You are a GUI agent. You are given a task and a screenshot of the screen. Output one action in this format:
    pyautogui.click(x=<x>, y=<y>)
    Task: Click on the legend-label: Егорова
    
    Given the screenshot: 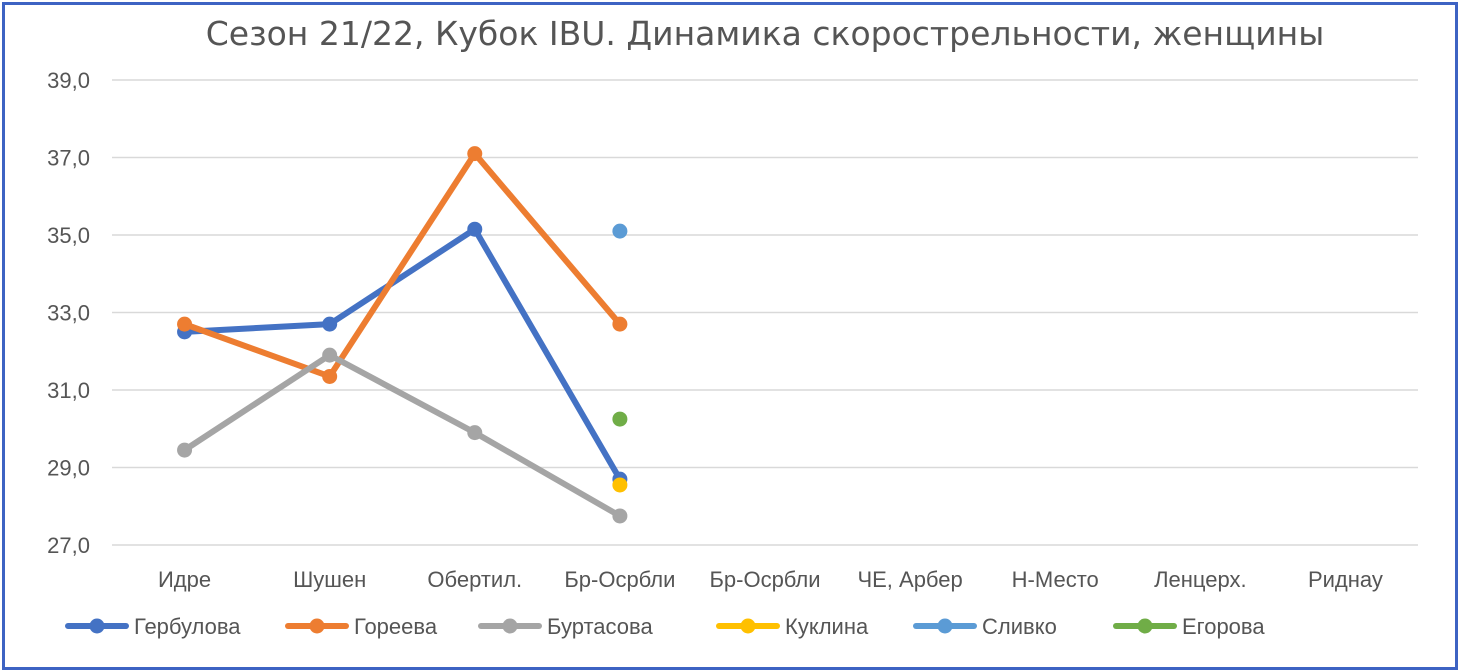 What is the action you would take?
    pyautogui.click(x=1223, y=626)
    